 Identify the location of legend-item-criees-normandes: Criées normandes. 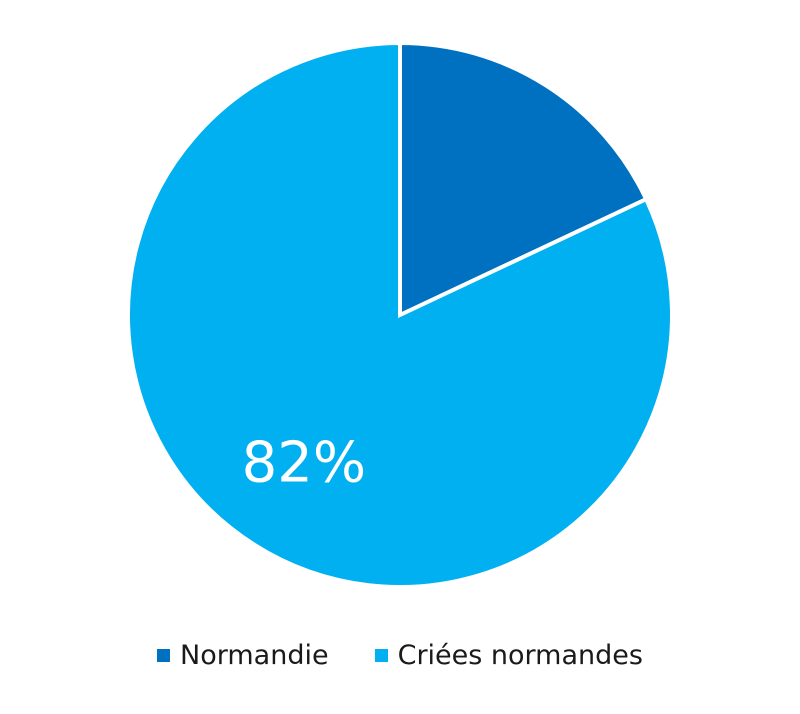
(508, 655).